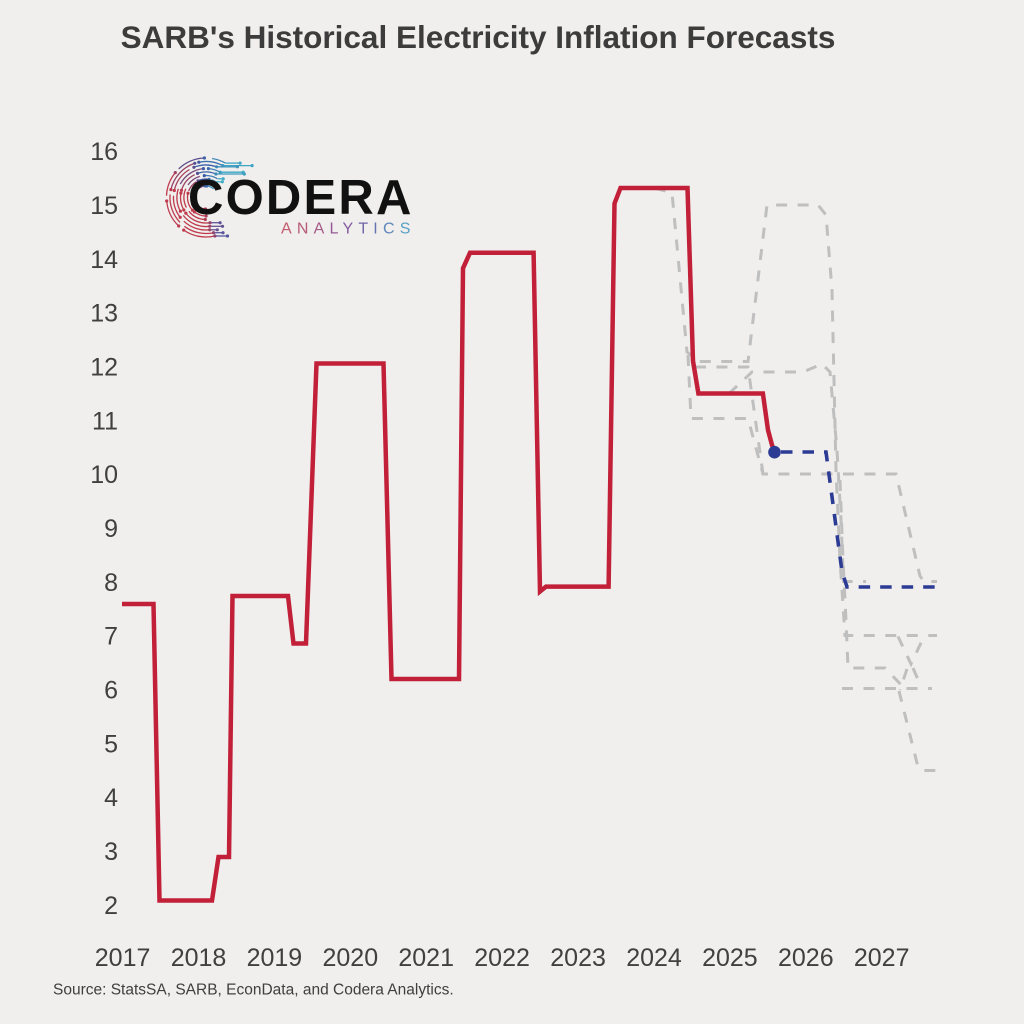 This screenshot has width=1024, height=1024. Describe the element at coordinates (104, 367) in the screenshot. I see `svg-text: 12` at that location.